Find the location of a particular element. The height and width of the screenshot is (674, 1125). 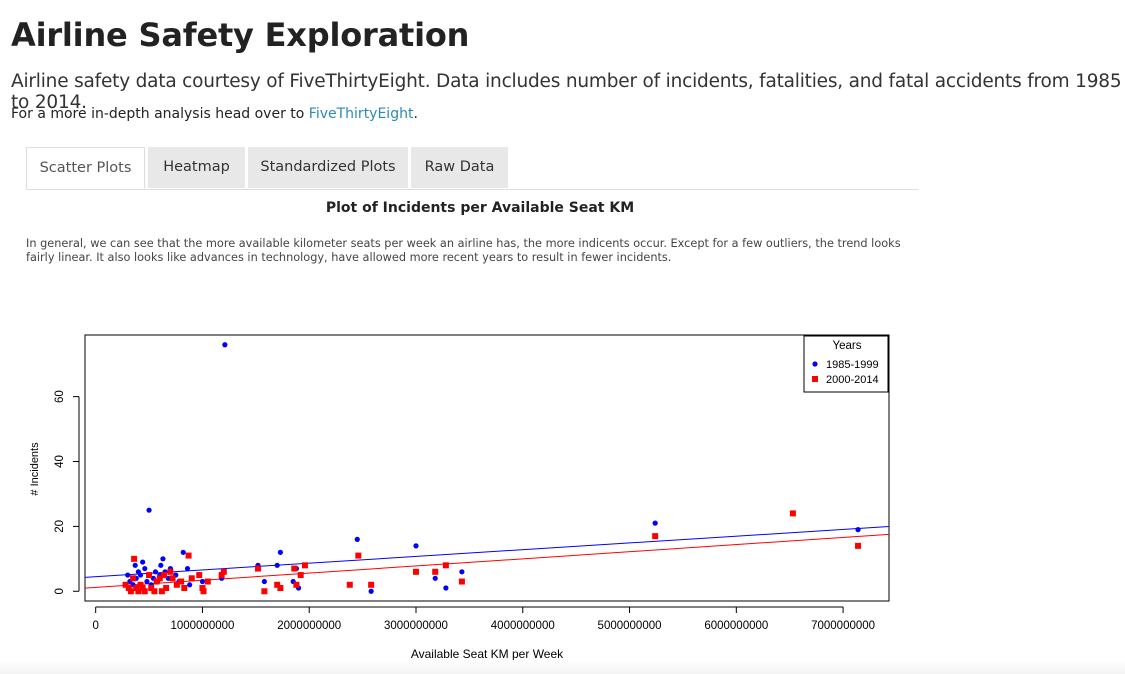

x-tick-label: 1000000000 is located at coordinates (202, 626).